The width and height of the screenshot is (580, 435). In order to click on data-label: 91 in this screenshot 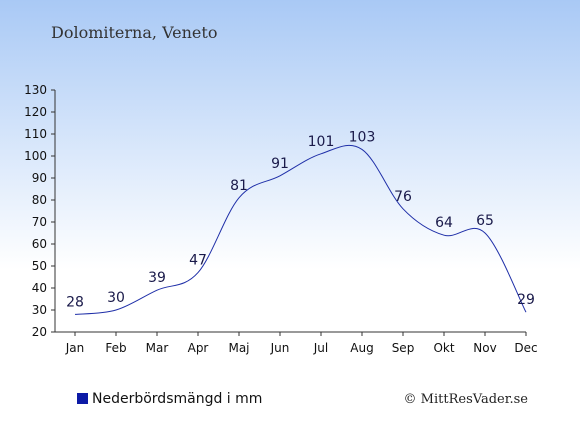, I will do `click(280, 164)`.